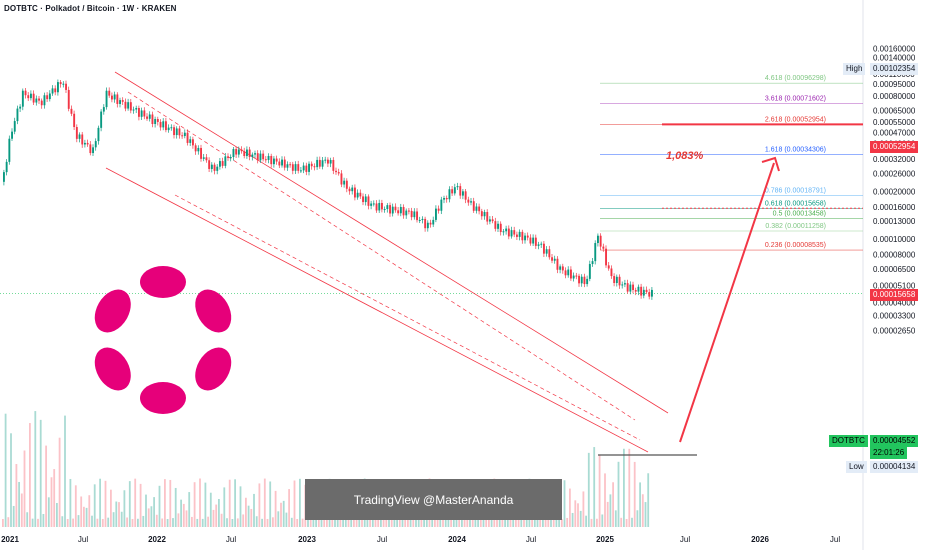  What do you see at coordinates (10, 539) in the screenshot?
I see `x-tick-label: 2021` at bounding box center [10, 539].